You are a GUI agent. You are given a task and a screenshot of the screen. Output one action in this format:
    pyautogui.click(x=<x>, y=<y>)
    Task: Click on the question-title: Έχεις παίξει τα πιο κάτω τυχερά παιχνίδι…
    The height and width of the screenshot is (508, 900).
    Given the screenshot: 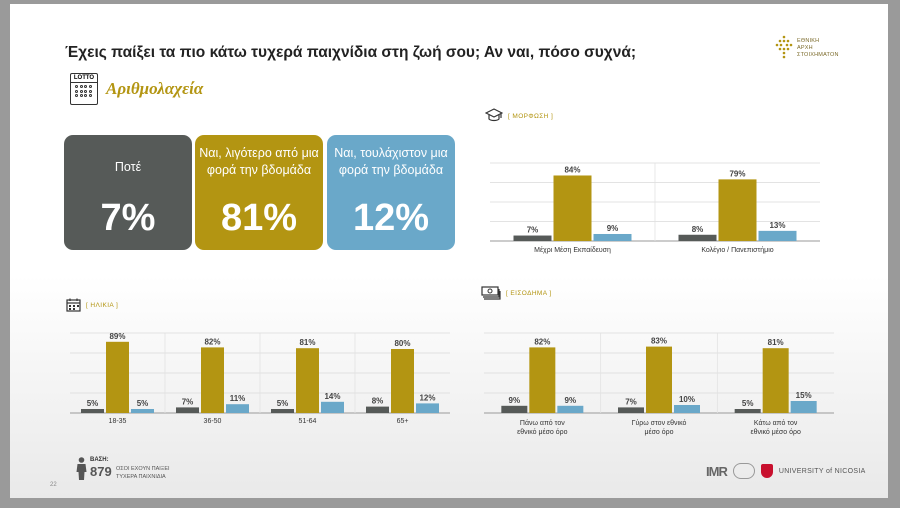 What is the action you would take?
    pyautogui.click(x=351, y=52)
    